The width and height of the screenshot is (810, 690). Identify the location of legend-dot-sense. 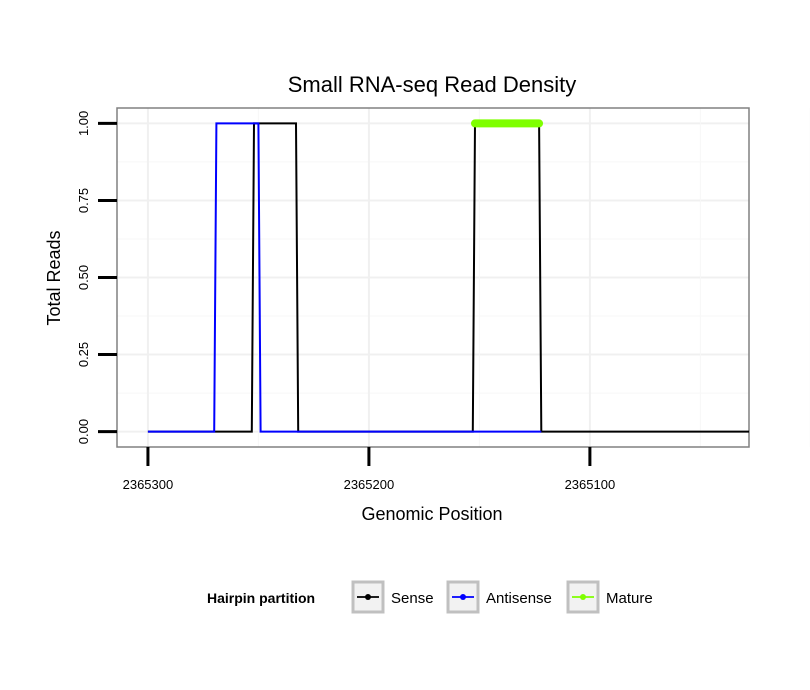
(368, 597).